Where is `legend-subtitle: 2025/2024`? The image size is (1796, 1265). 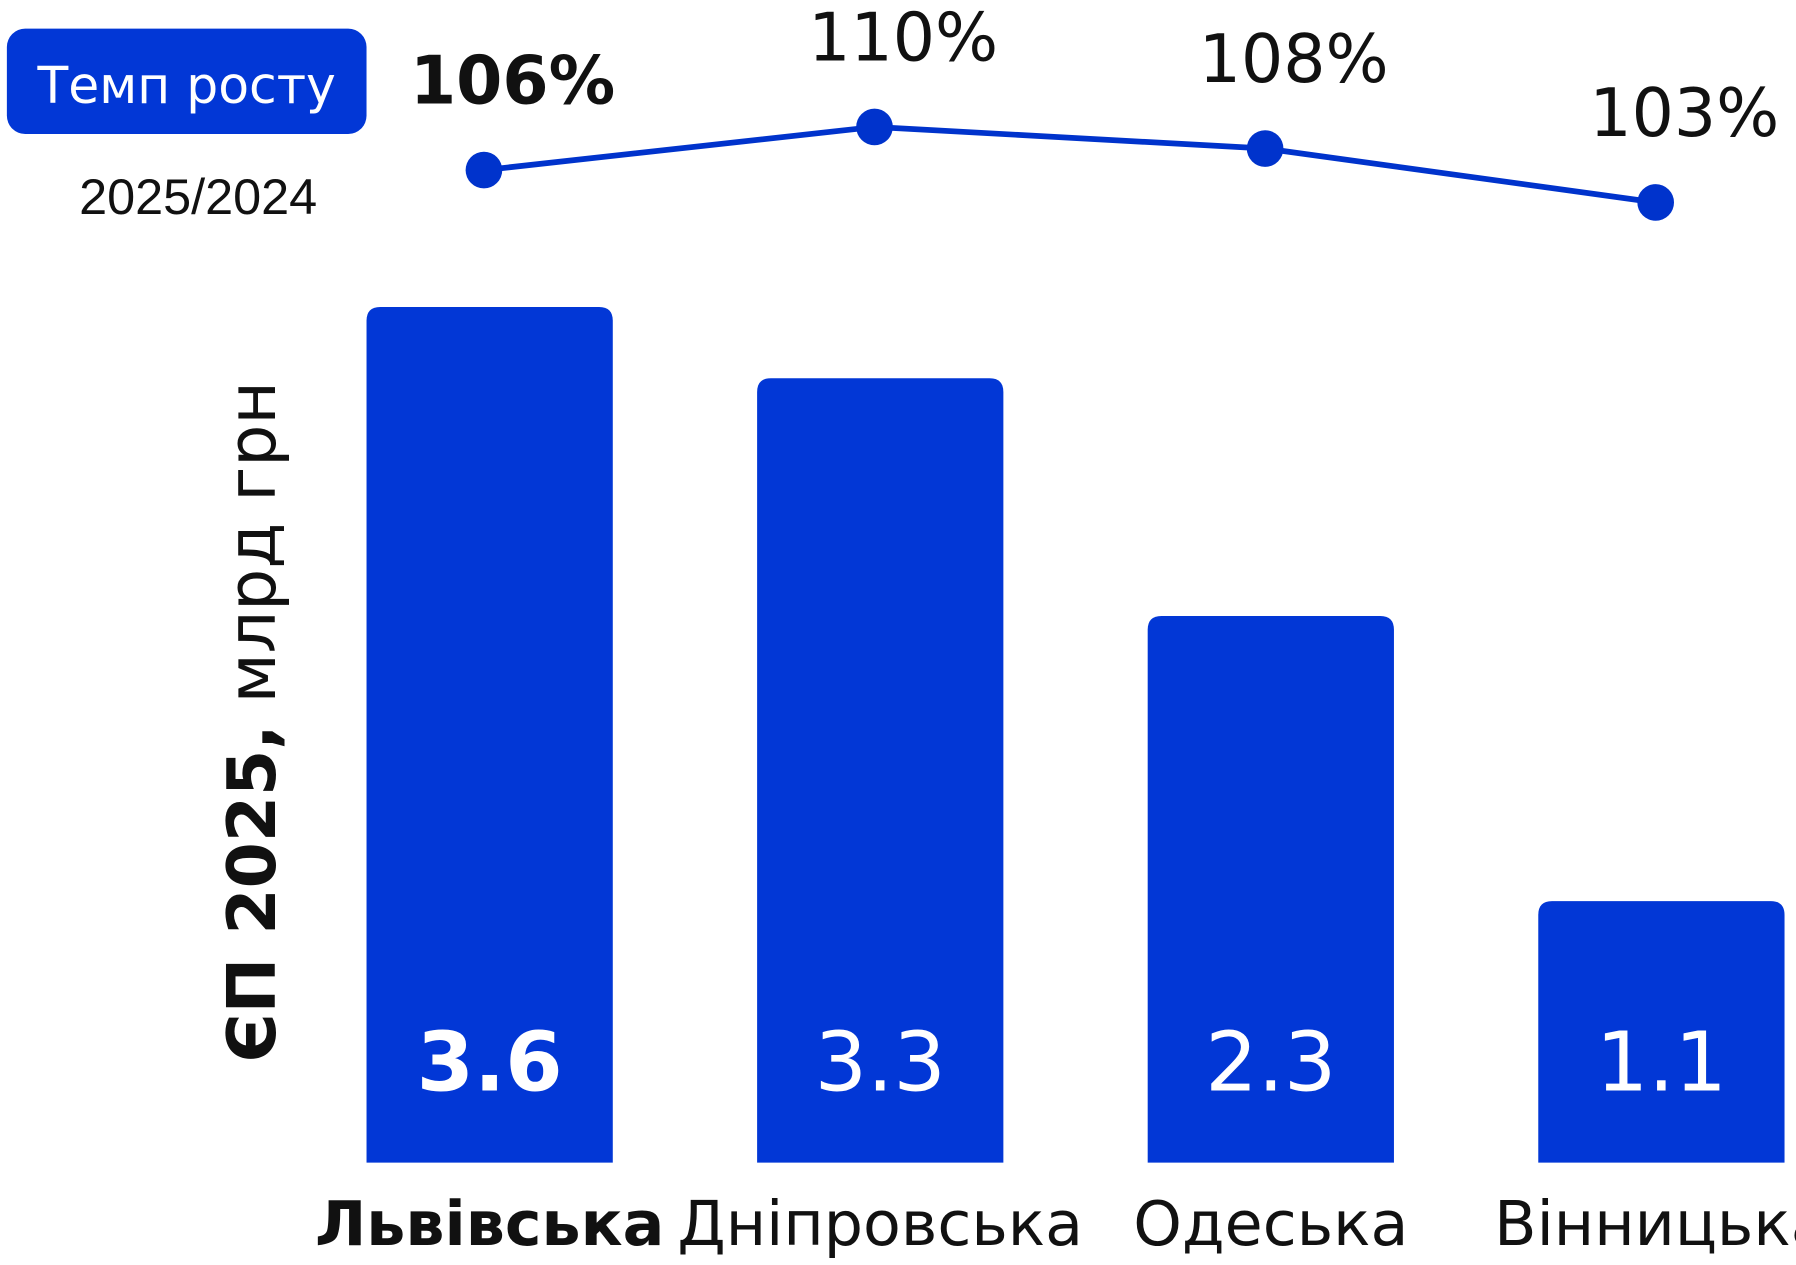
legend-subtitle: 2025/2024 is located at coordinates (198, 196).